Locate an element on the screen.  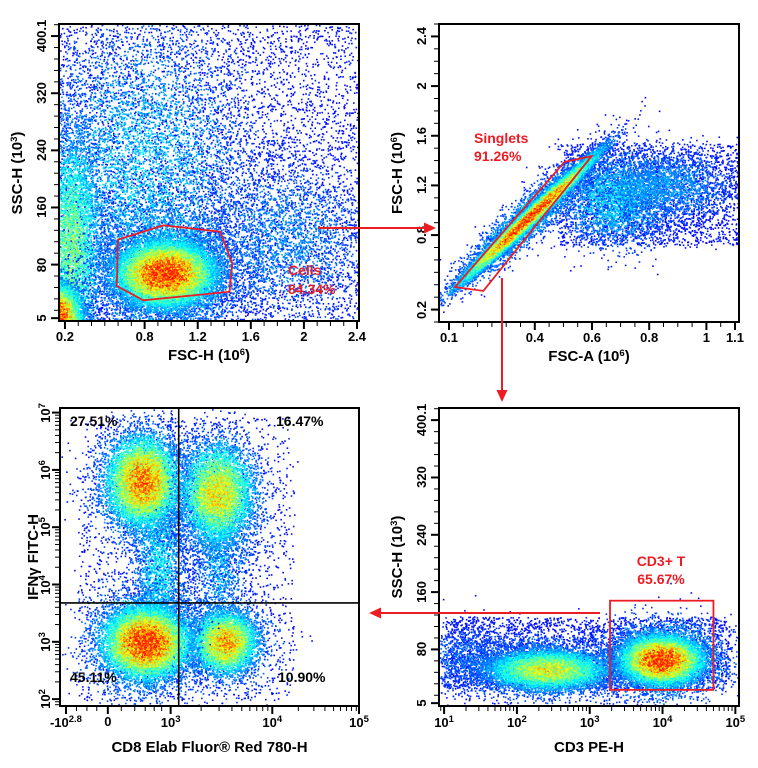
cells-gate-plot-y-axis-title: SSC-H (103) is located at coordinates (17, 172).